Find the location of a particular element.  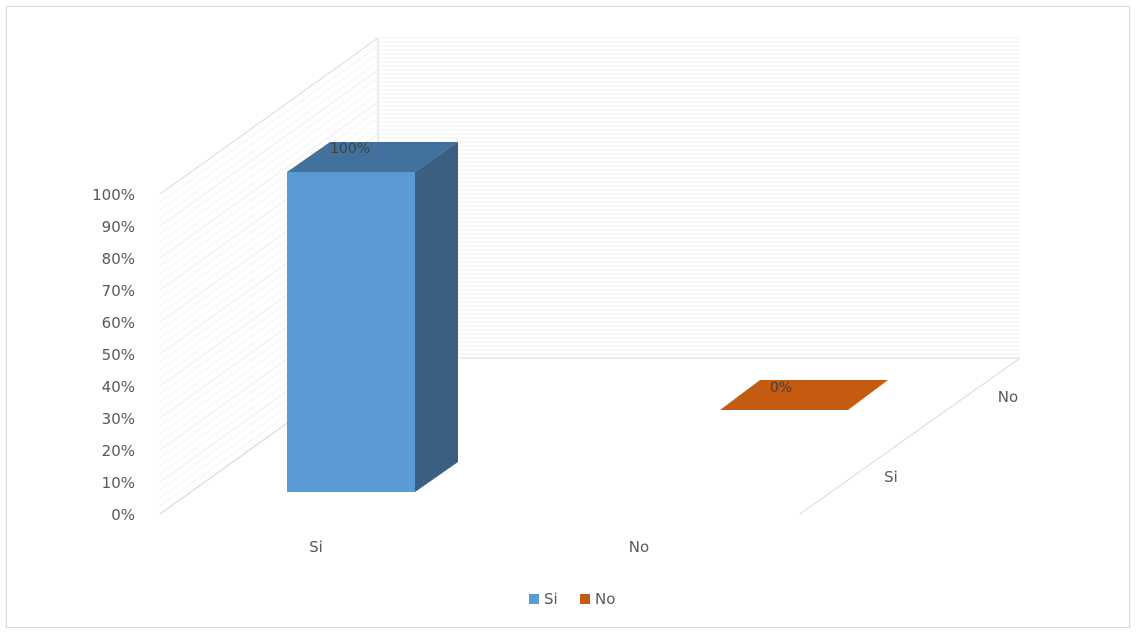

depth-label-no: No is located at coordinates (1008, 397).